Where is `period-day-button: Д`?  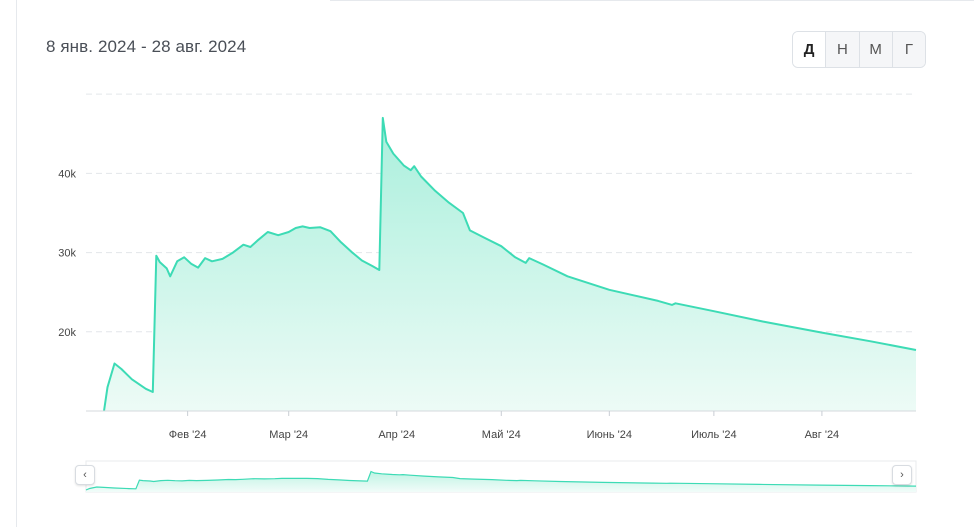 period-day-button: Д is located at coordinates (809, 49).